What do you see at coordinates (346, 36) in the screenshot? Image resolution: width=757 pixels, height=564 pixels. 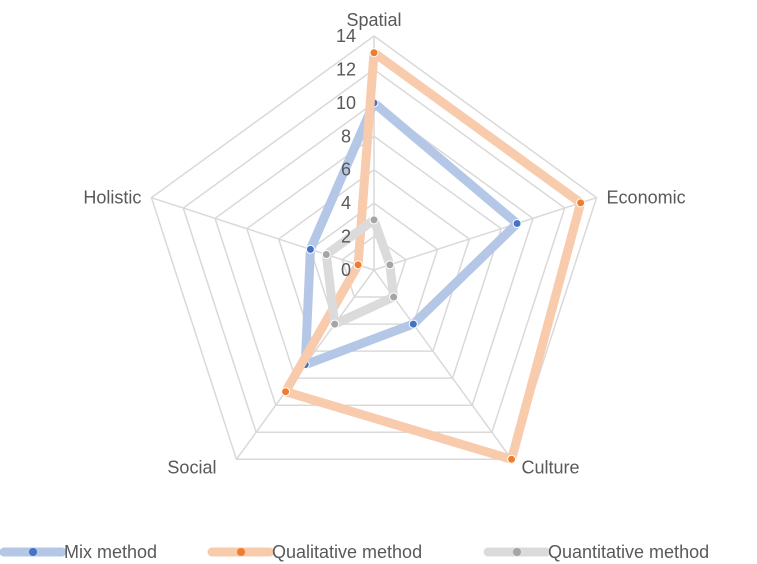 I see `tick-label-7: 14` at bounding box center [346, 36].